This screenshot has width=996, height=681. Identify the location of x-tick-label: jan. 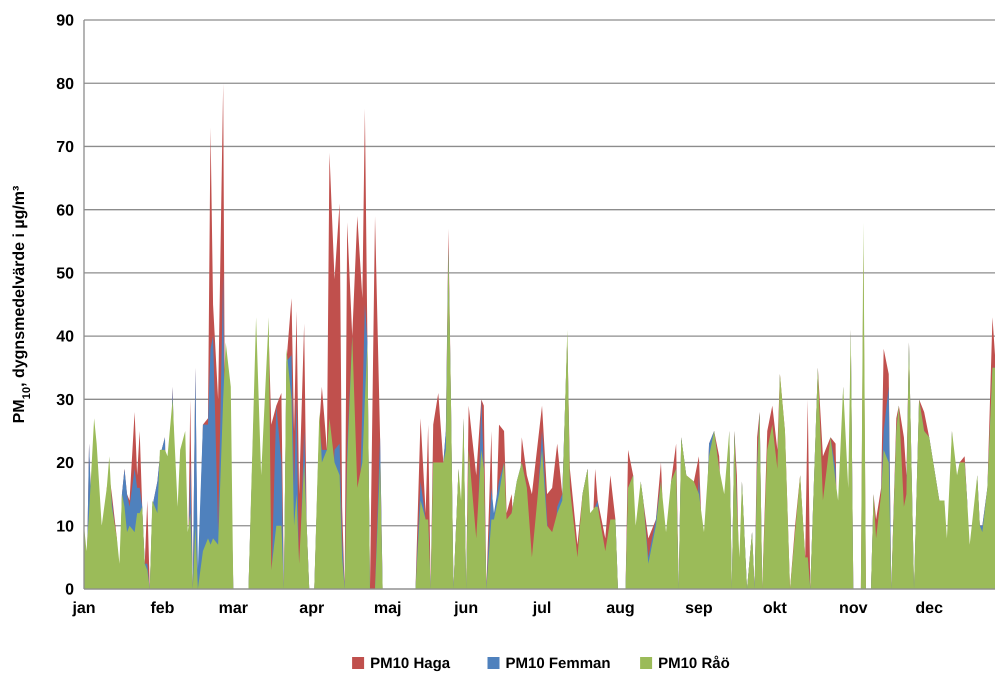
(83, 608).